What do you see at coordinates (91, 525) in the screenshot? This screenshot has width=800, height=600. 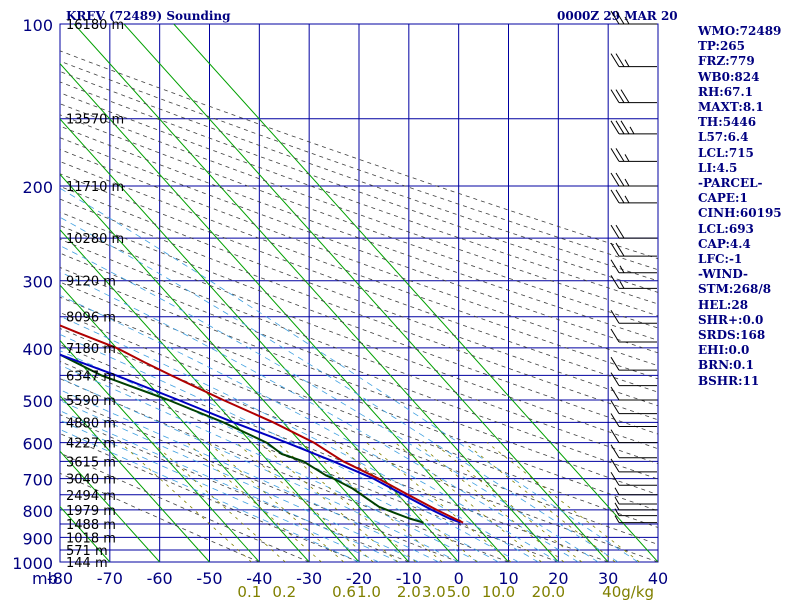 I see `height-label: 1488 m` at bounding box center [91, 525].